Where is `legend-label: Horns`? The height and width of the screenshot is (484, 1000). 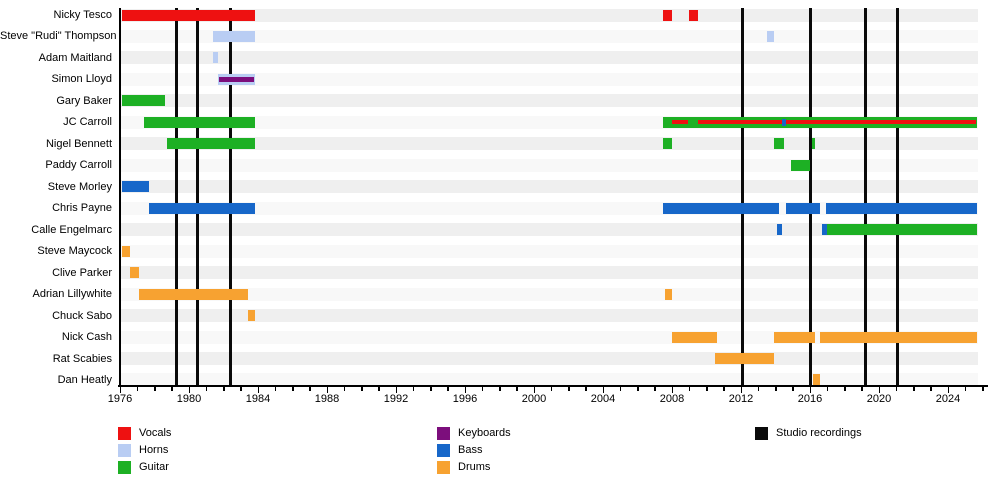
legend-label: Horns is located at coordinates (154, 450).